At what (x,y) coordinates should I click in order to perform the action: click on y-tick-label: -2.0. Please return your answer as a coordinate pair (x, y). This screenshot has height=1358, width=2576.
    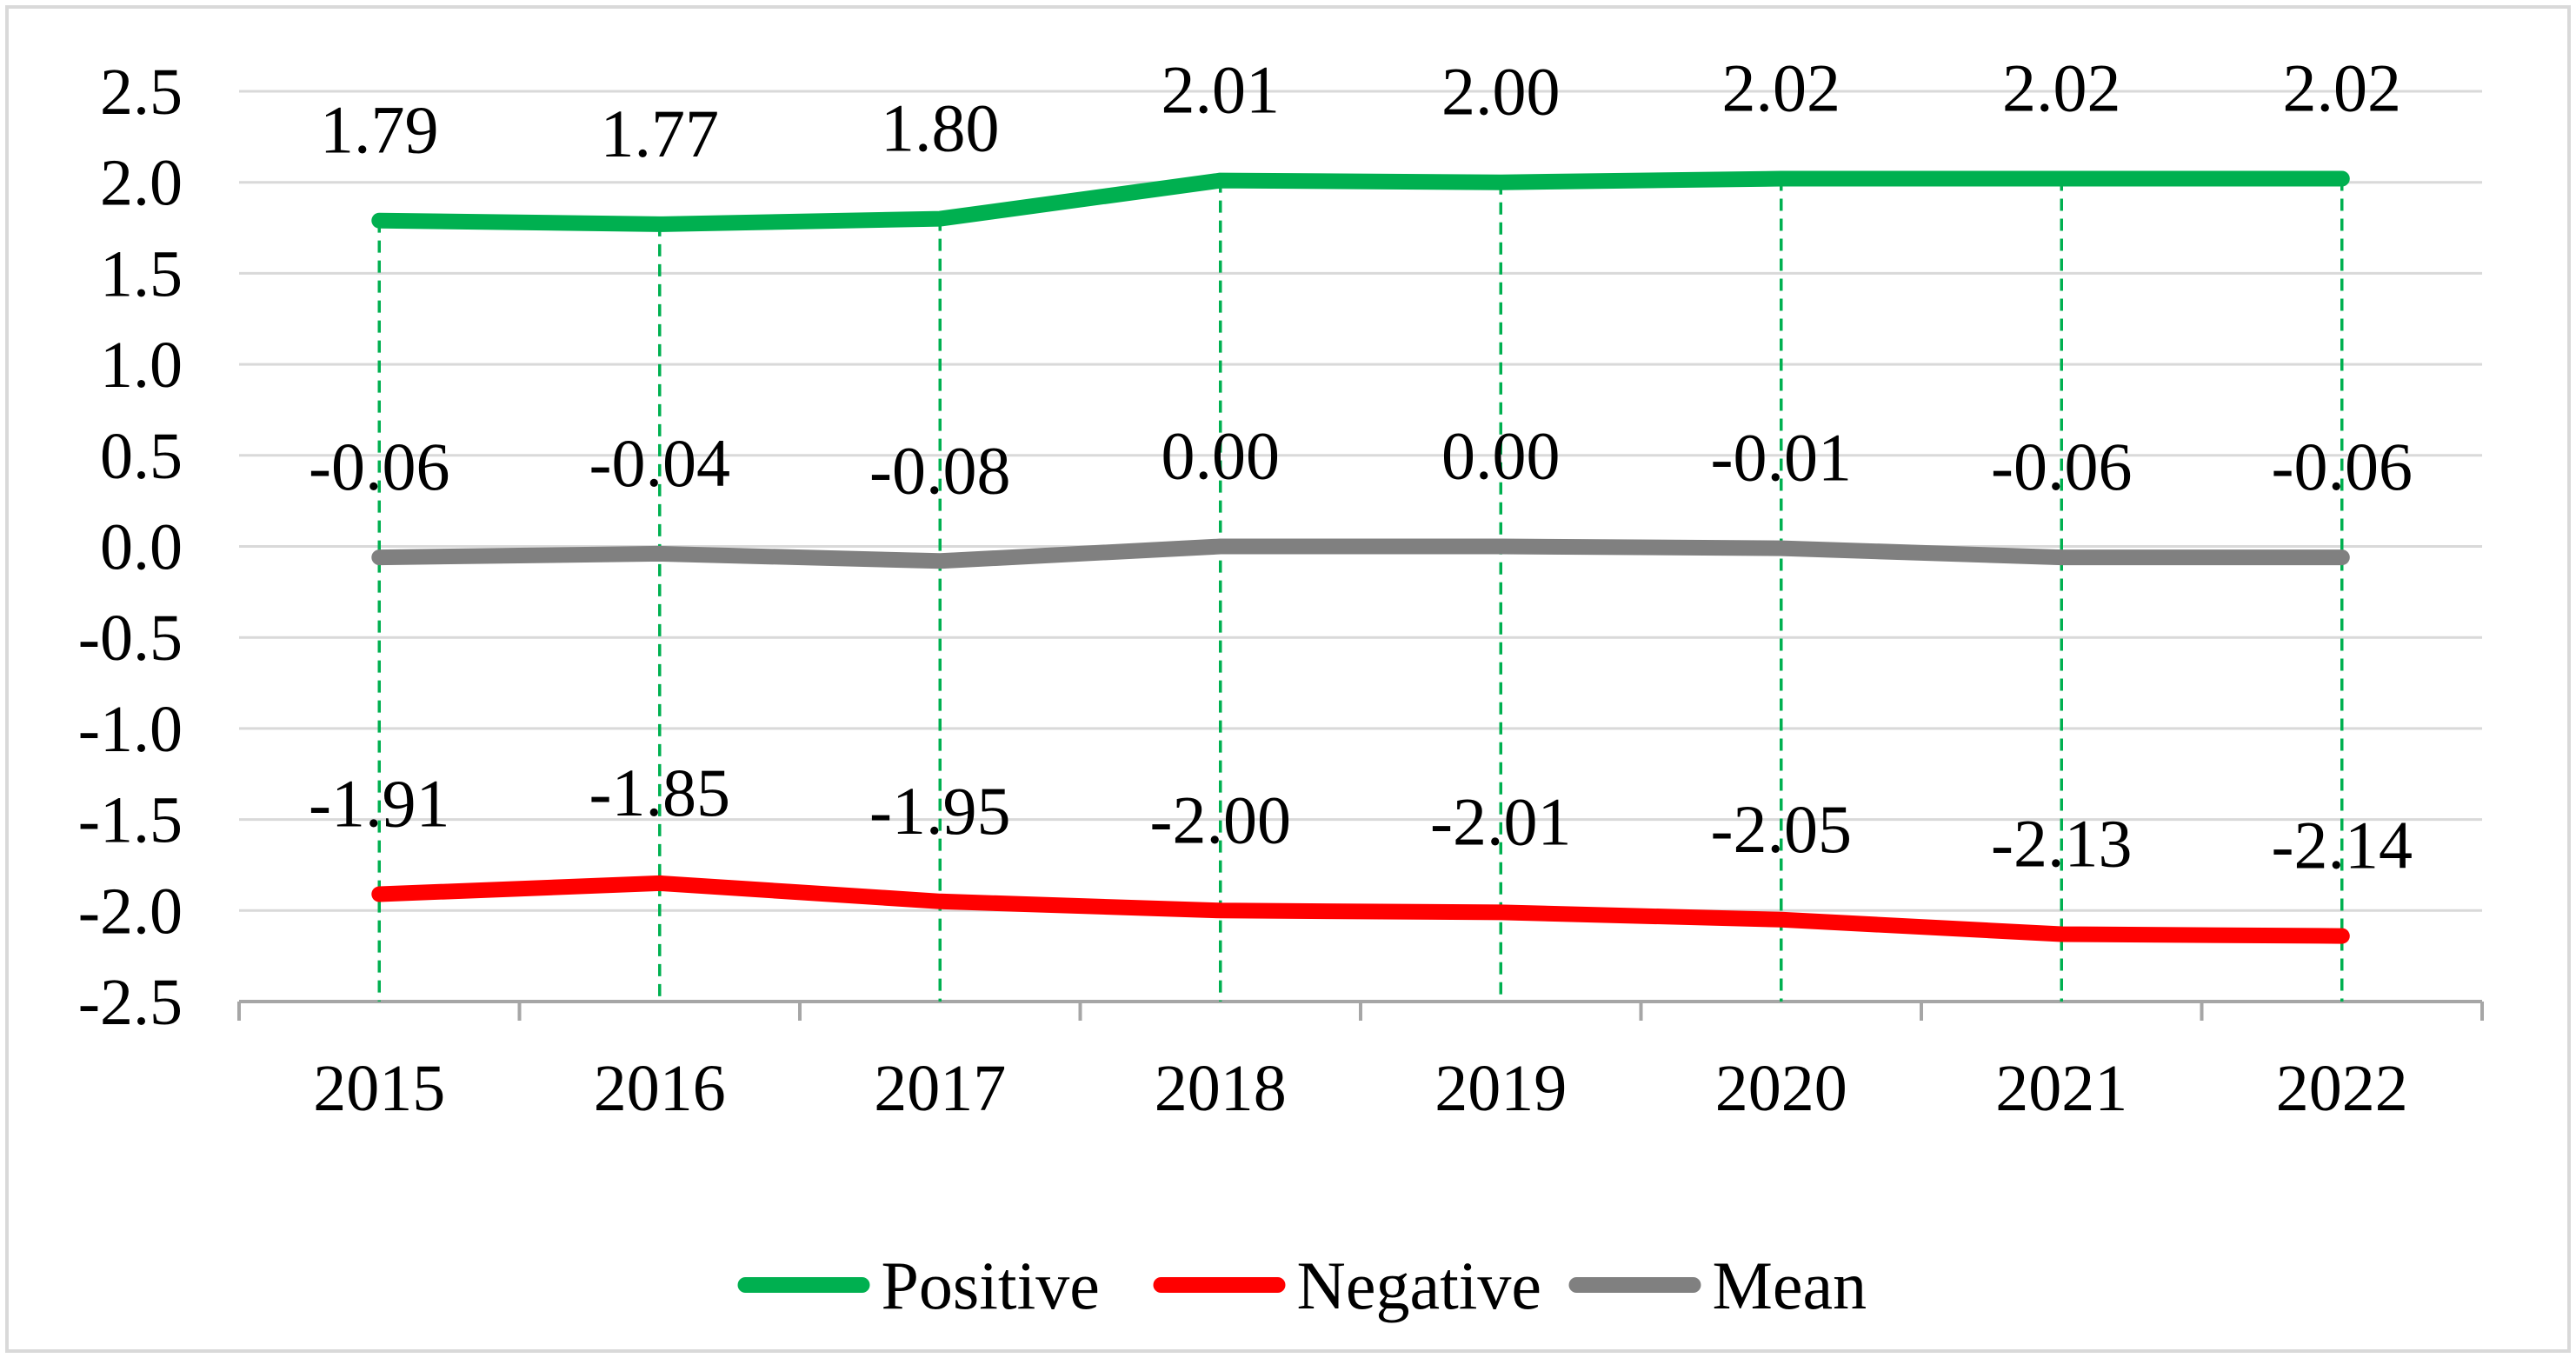
    Looking at the image, I should click on (130, 911).